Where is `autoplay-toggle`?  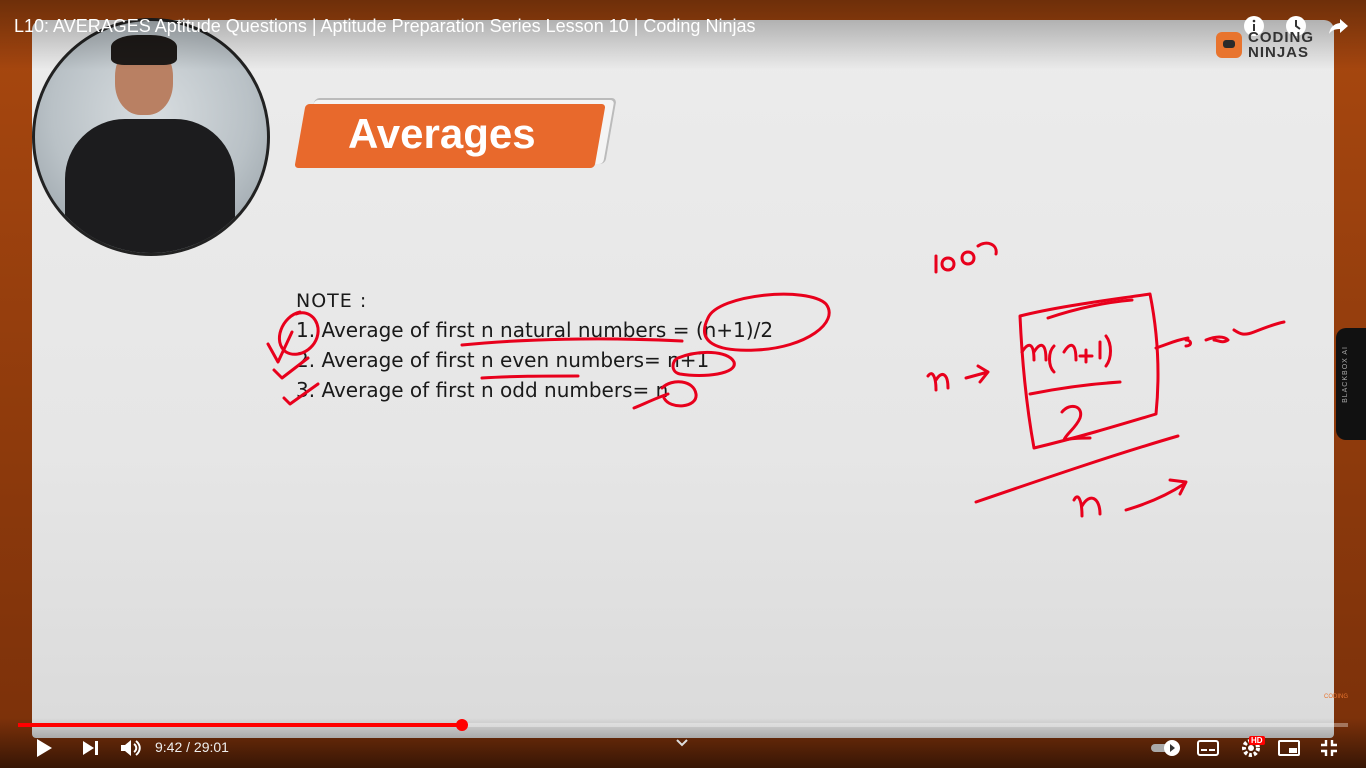 autoplay-toggle is located at coordinates (1167, 748).